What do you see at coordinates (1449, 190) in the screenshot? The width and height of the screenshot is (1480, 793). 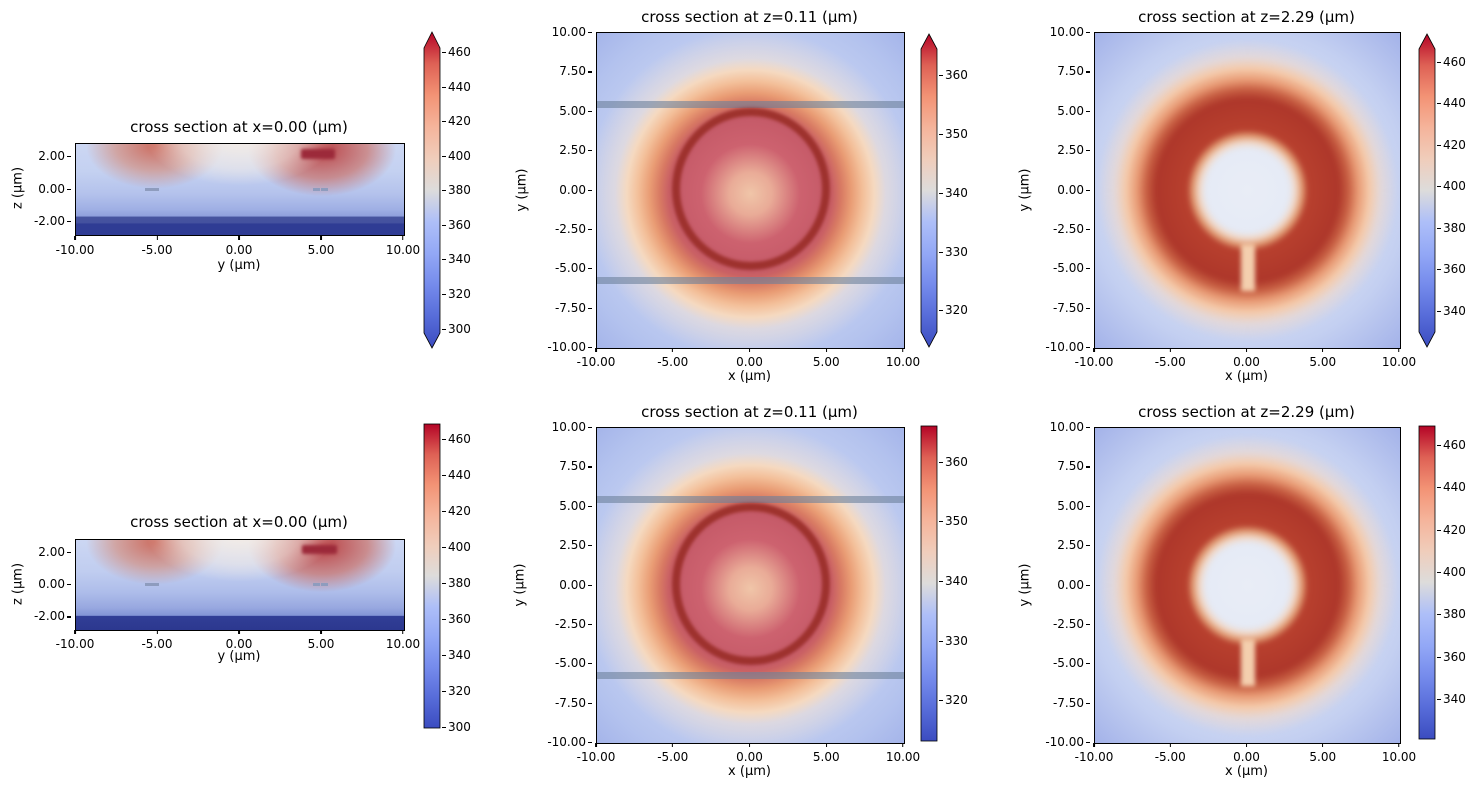 I see `colorbar: 460 440 420 400 380 360 340` at bounding box center [1449, 190].